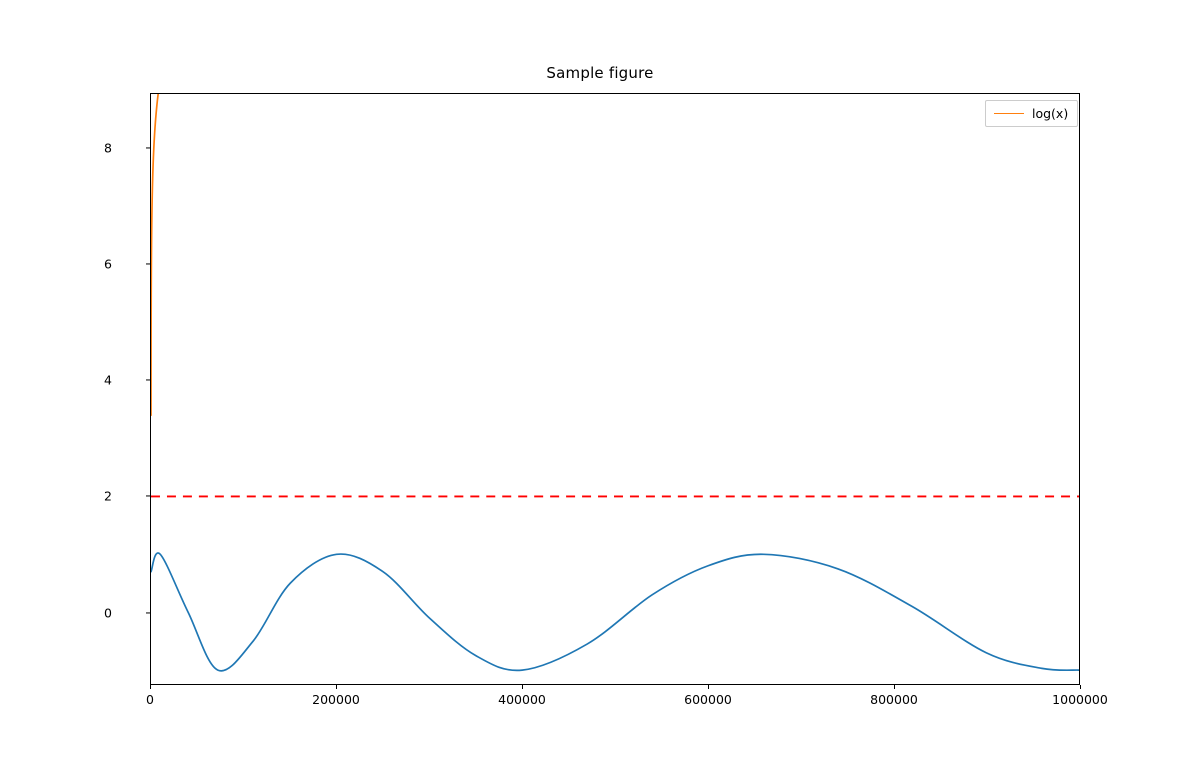 The height and width of the screenshot is (780, 1200). What do you see at coordinates (894, 699) in the screenshot?
I see `xtick-label-800000: 800000` at bounding box center [894, 699].